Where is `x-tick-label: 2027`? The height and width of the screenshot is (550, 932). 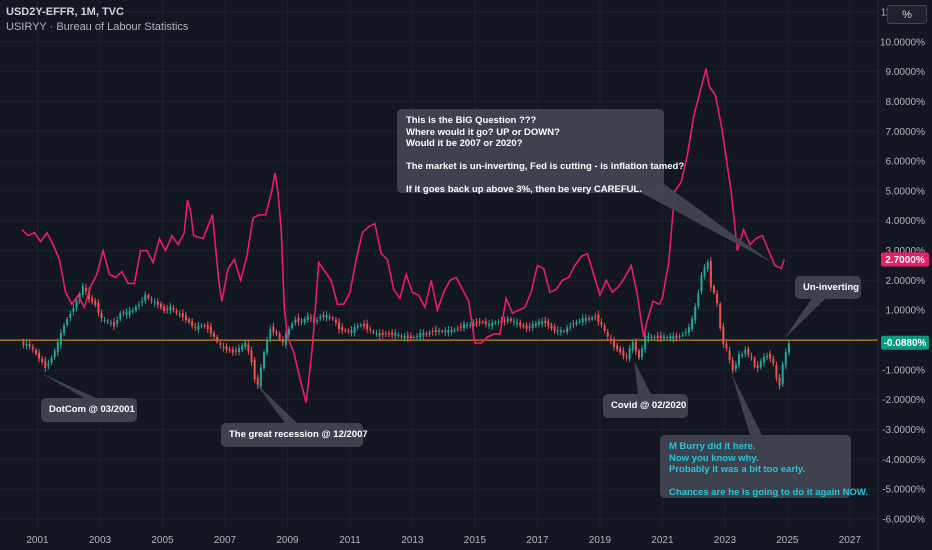 x-tick-label: 2027 is located at coordinates (850, 540).